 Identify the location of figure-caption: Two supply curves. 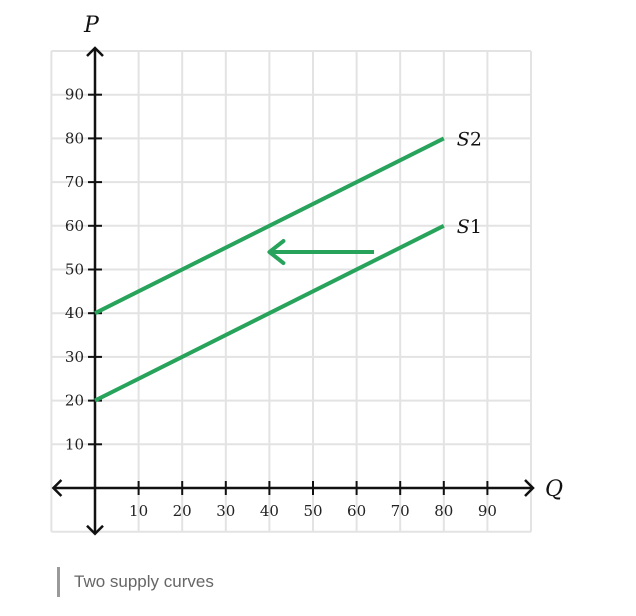
(135, 582).